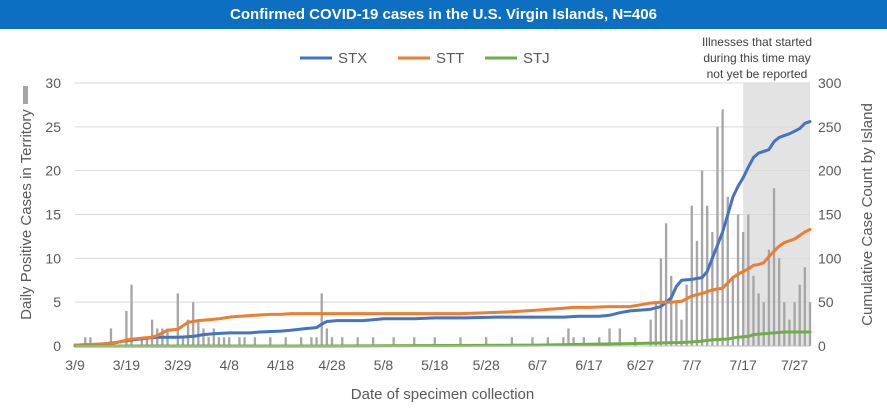 The image size is (887, 420). Describe the element at coordinates (434, 365) in the screenshot. I see `x-tick-label: 5/18` at that location.